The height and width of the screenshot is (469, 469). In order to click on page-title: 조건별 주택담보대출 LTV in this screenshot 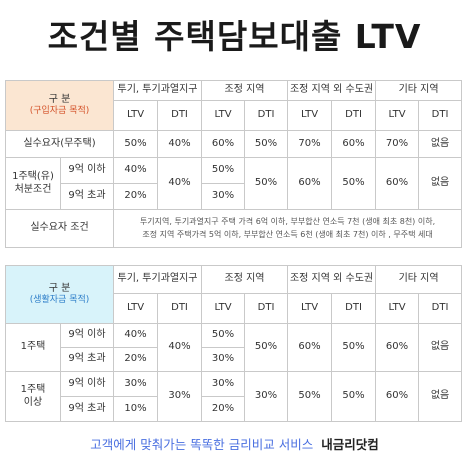, I will do `click(234, 36)`.